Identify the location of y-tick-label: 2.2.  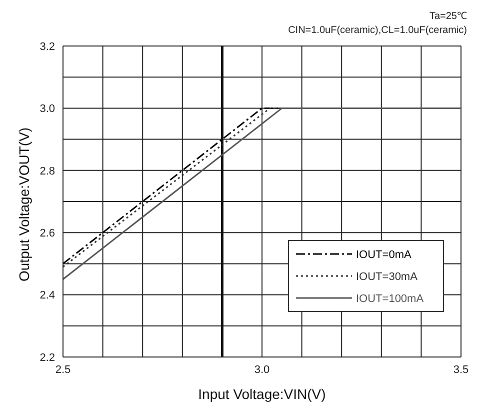
(47, 358).